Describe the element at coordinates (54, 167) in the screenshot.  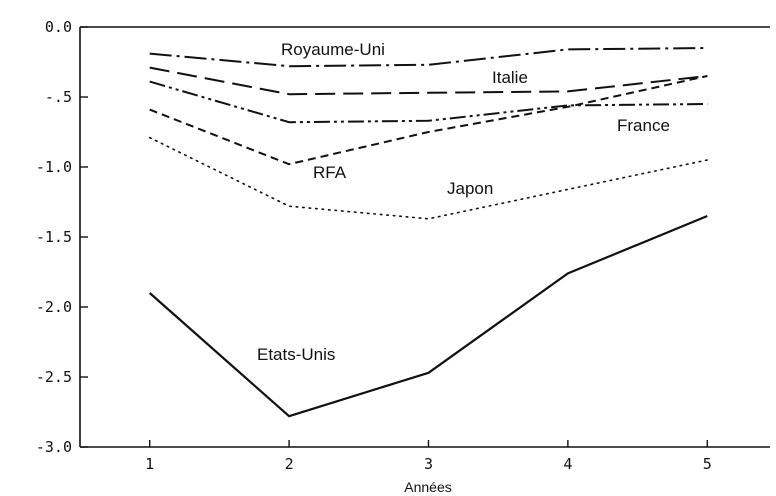
I see `y-tick-label: -1.0` at that location.